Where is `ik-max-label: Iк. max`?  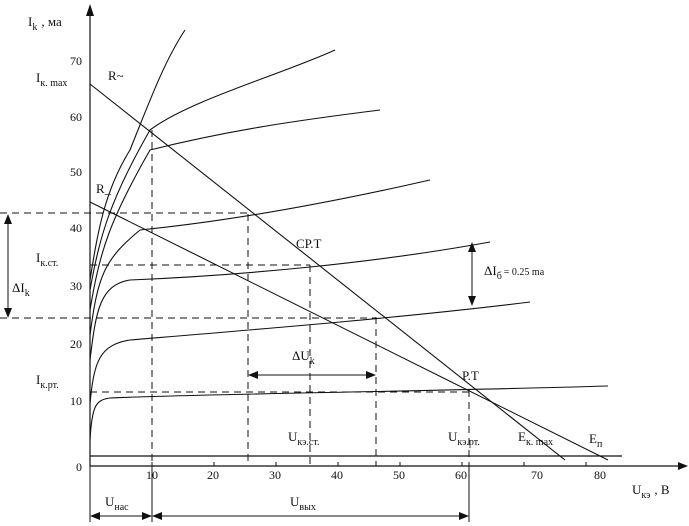
ik-max-label: Iк. max is located at coordinates (51, 79).